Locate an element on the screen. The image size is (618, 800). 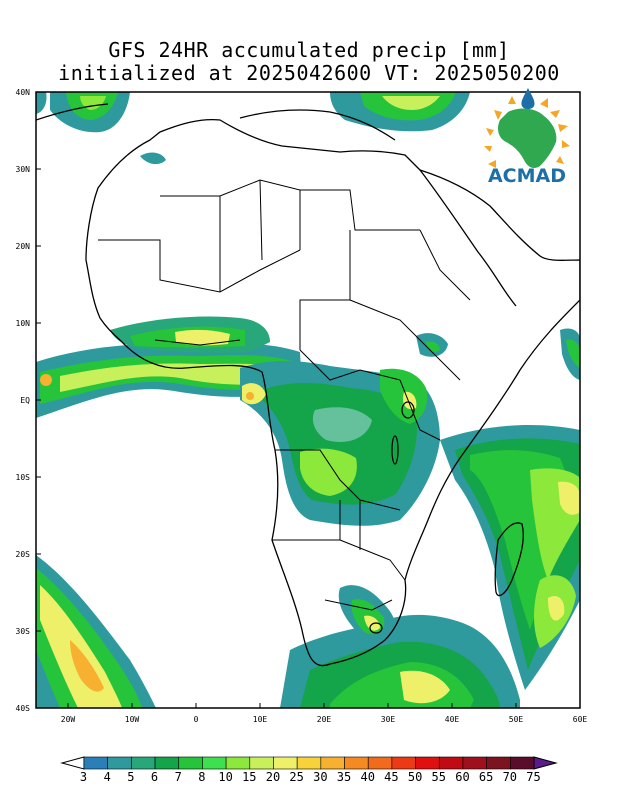
colorbar-label: 40 is located at coordinates (367, 777).